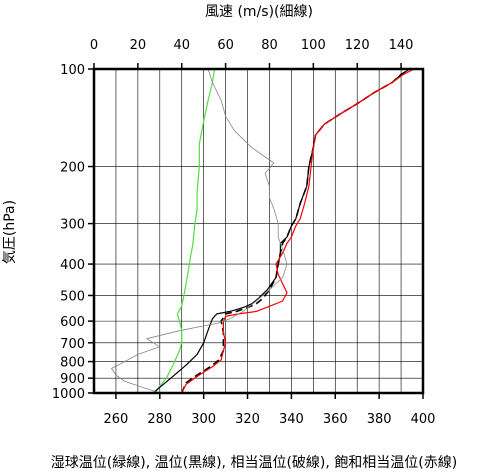 Image resolution: width=498 pixels, height=472 pixels. Describe the element at coordinates (401, 45) in the screenshot. I see `x-top-tick-label: 140` at that location.